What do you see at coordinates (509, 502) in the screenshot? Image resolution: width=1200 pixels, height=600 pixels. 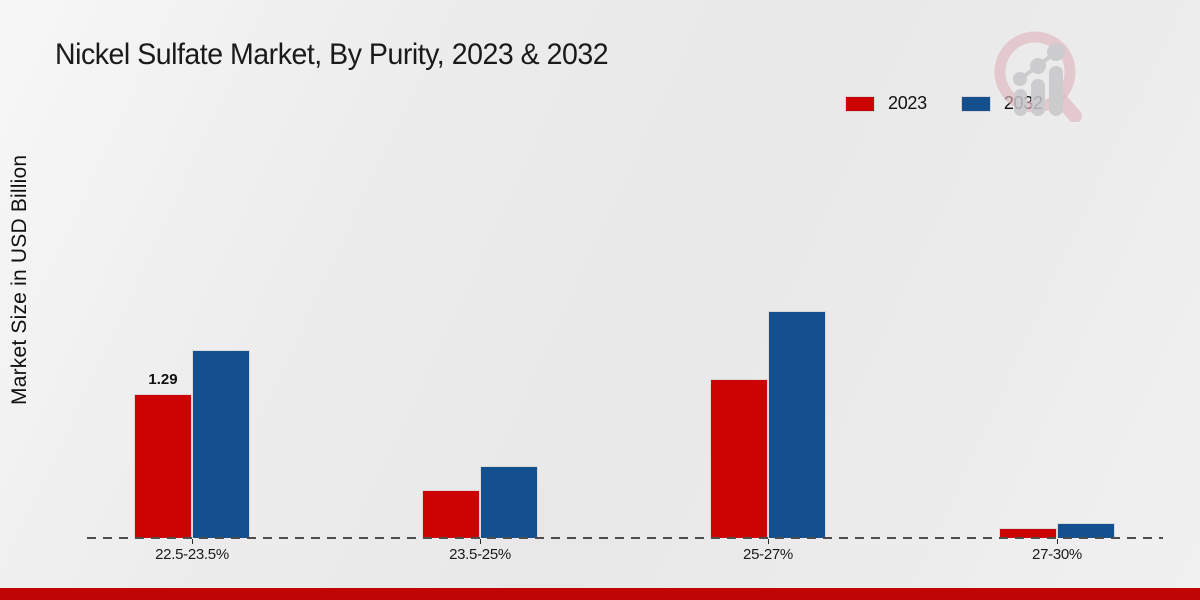 I see `bar-2032-23.5-25%` at bounding box center [509, 502].